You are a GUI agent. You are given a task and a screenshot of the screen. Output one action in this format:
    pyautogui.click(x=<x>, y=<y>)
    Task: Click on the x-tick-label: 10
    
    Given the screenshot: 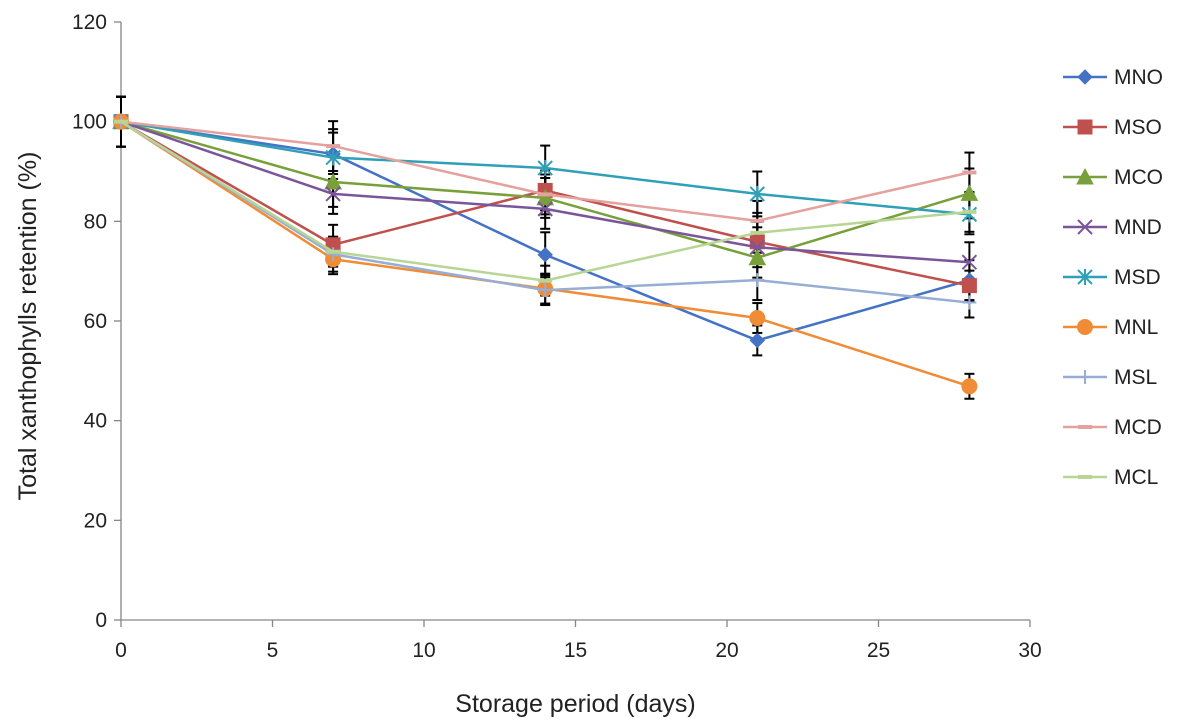 What is the action you would take?
    pyautogui.click(x=423, y=650)
    